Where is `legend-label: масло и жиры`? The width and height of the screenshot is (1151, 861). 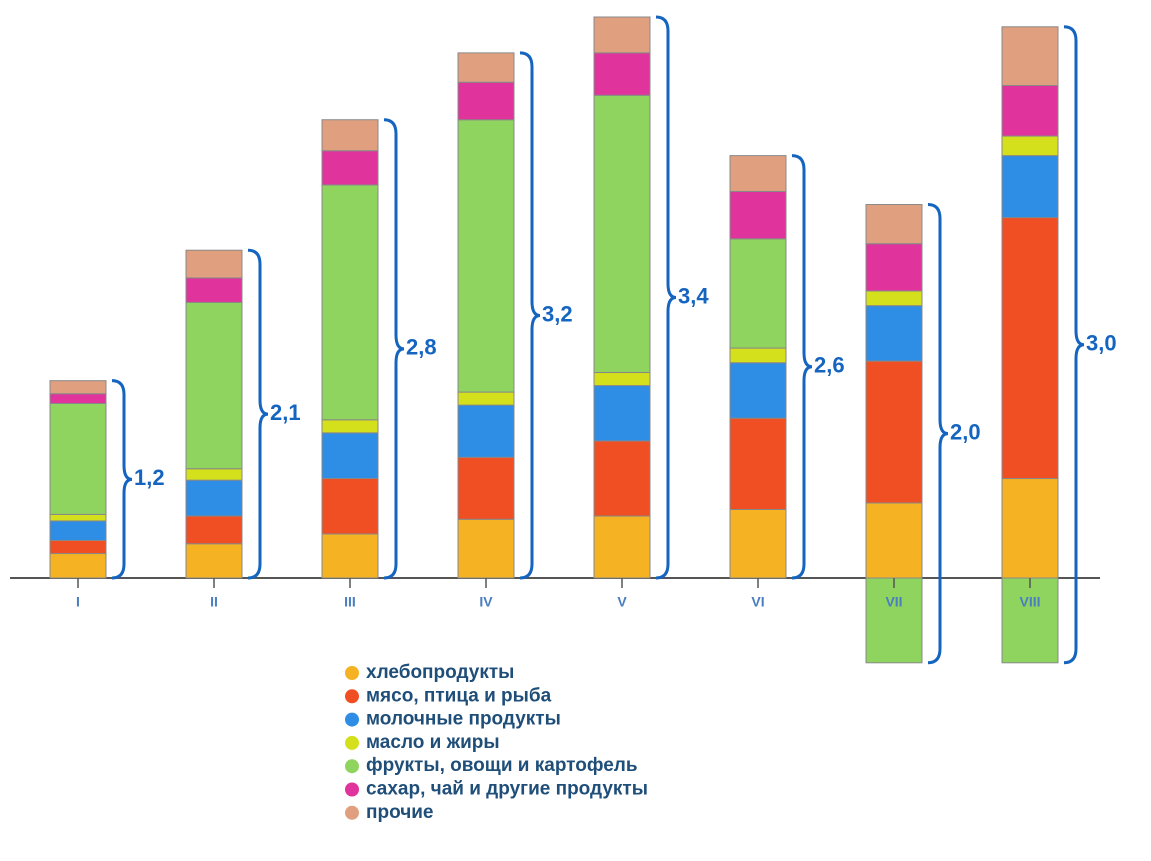
legend-label: масло и жиры is located at coordinates (433, 742).